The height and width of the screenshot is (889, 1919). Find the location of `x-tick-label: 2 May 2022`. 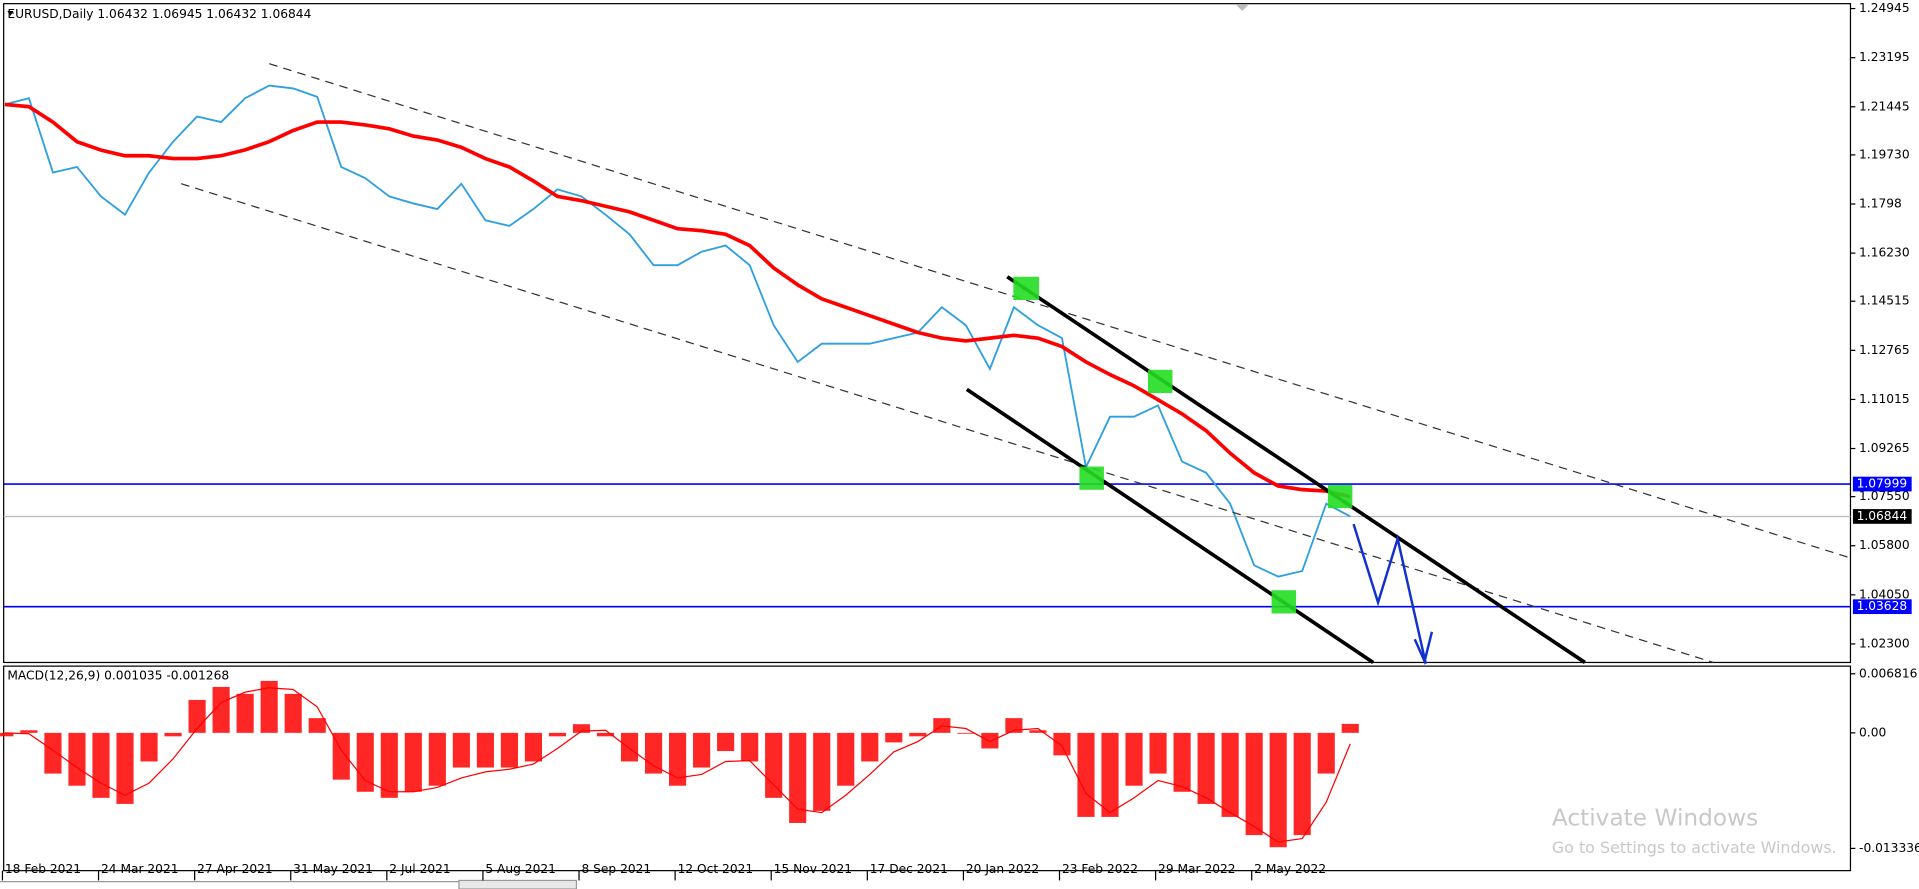

x-tick-label: 2 May 2022 is located at coordinates (1290, 869).